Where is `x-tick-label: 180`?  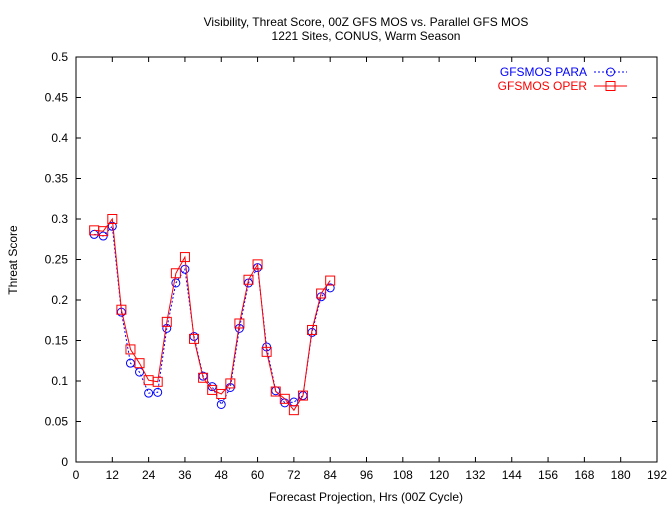
x-tick-label: 180 is located at coordinates (621, 475).